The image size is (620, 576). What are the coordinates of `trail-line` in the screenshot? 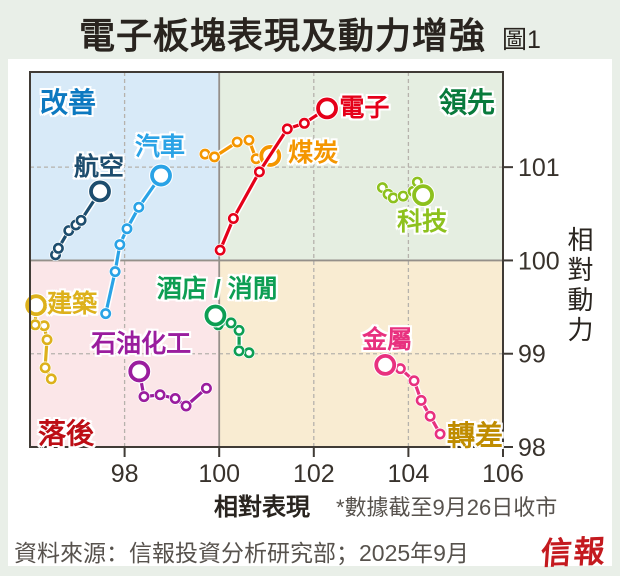 It's located at (133, 244).